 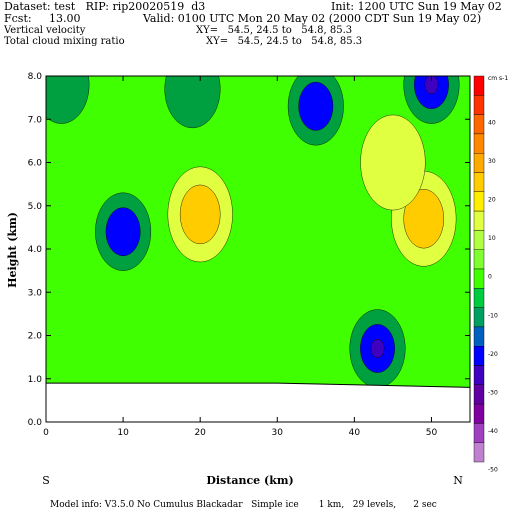 I want to click on init-line: Init: 1200 UTC Sun 19 May 02, so click(x=416, y=6).